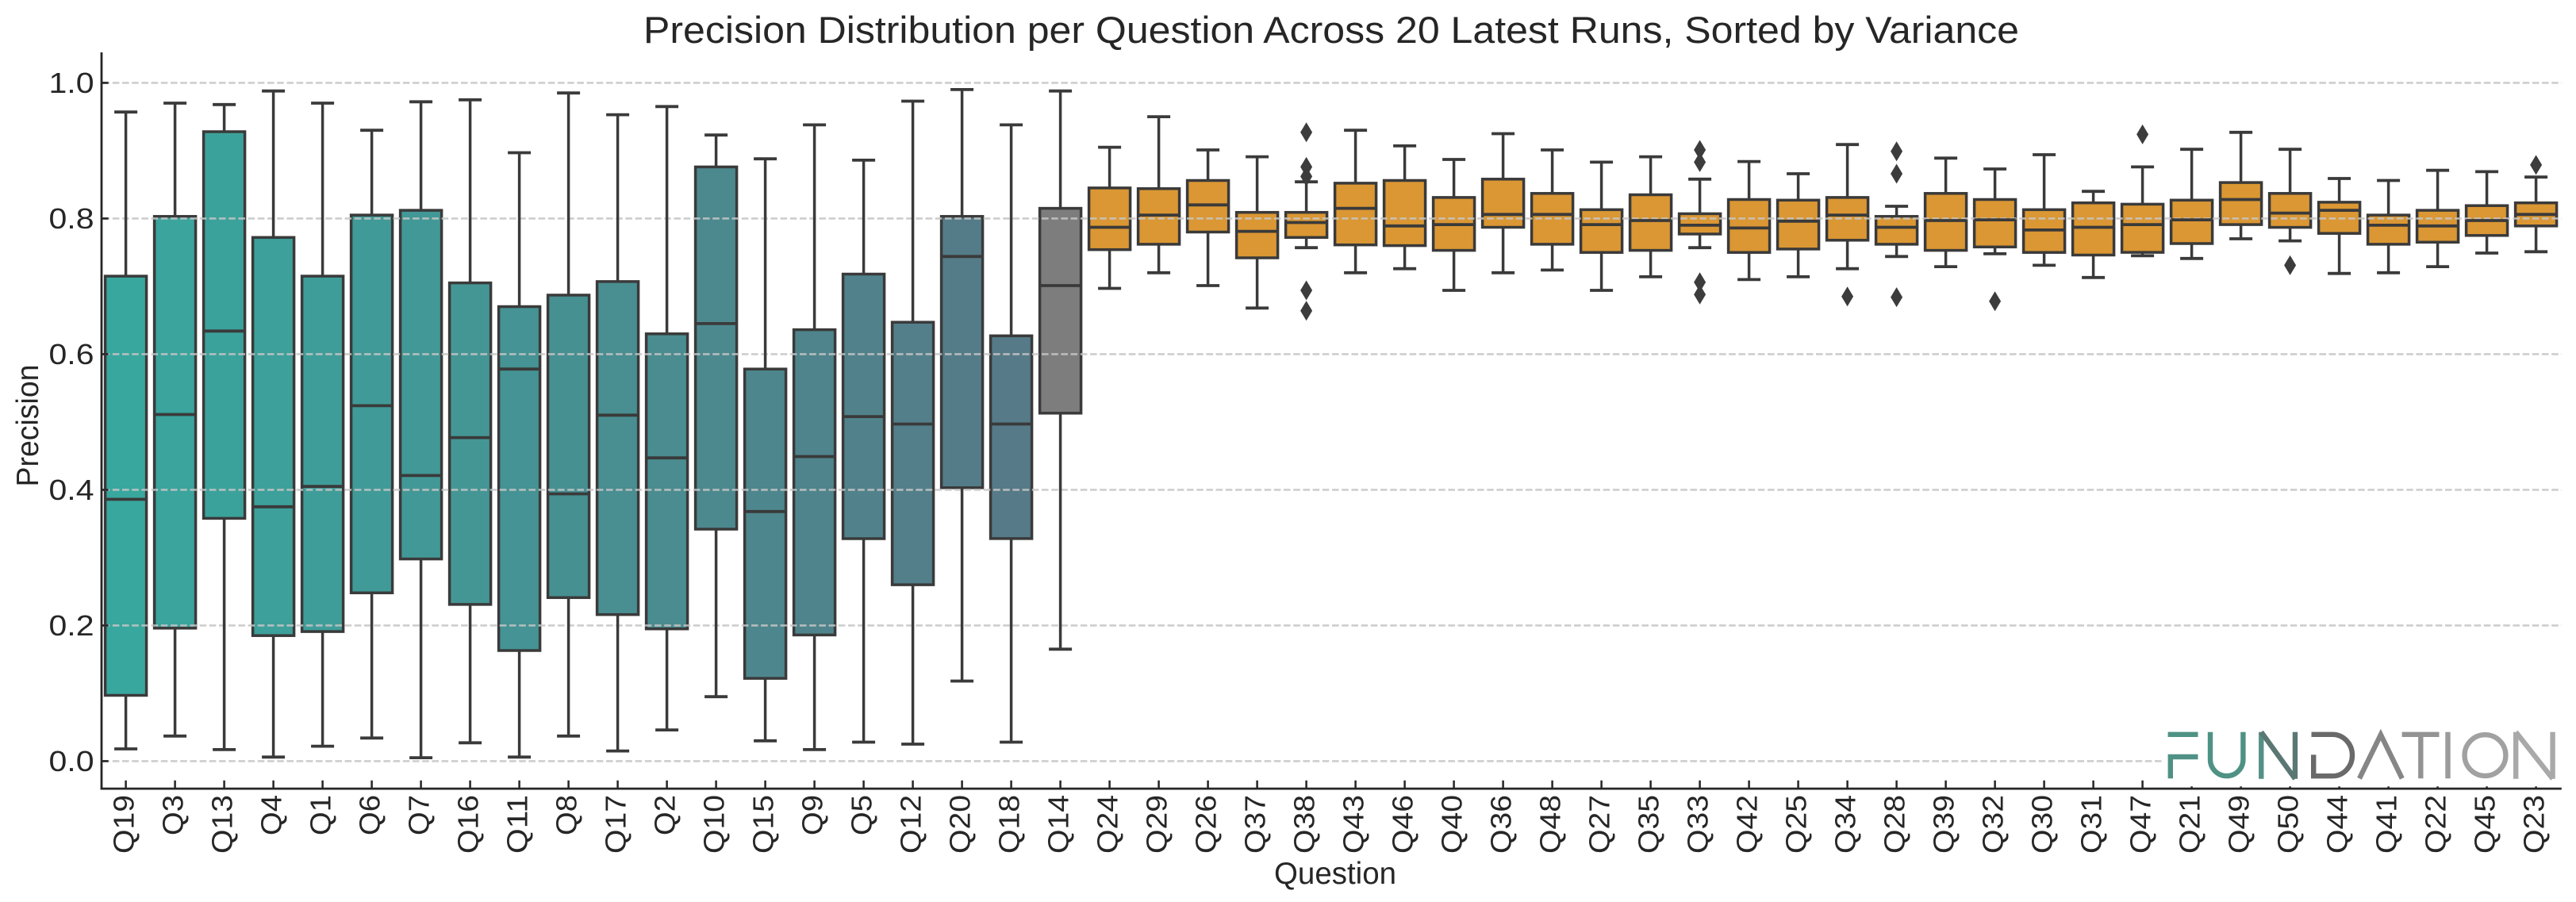 This screenshot has height=902, width=2576. Describe the element at coordinates (1748, 824) in the screenshot. I see `svg-text: Q42` at that location.